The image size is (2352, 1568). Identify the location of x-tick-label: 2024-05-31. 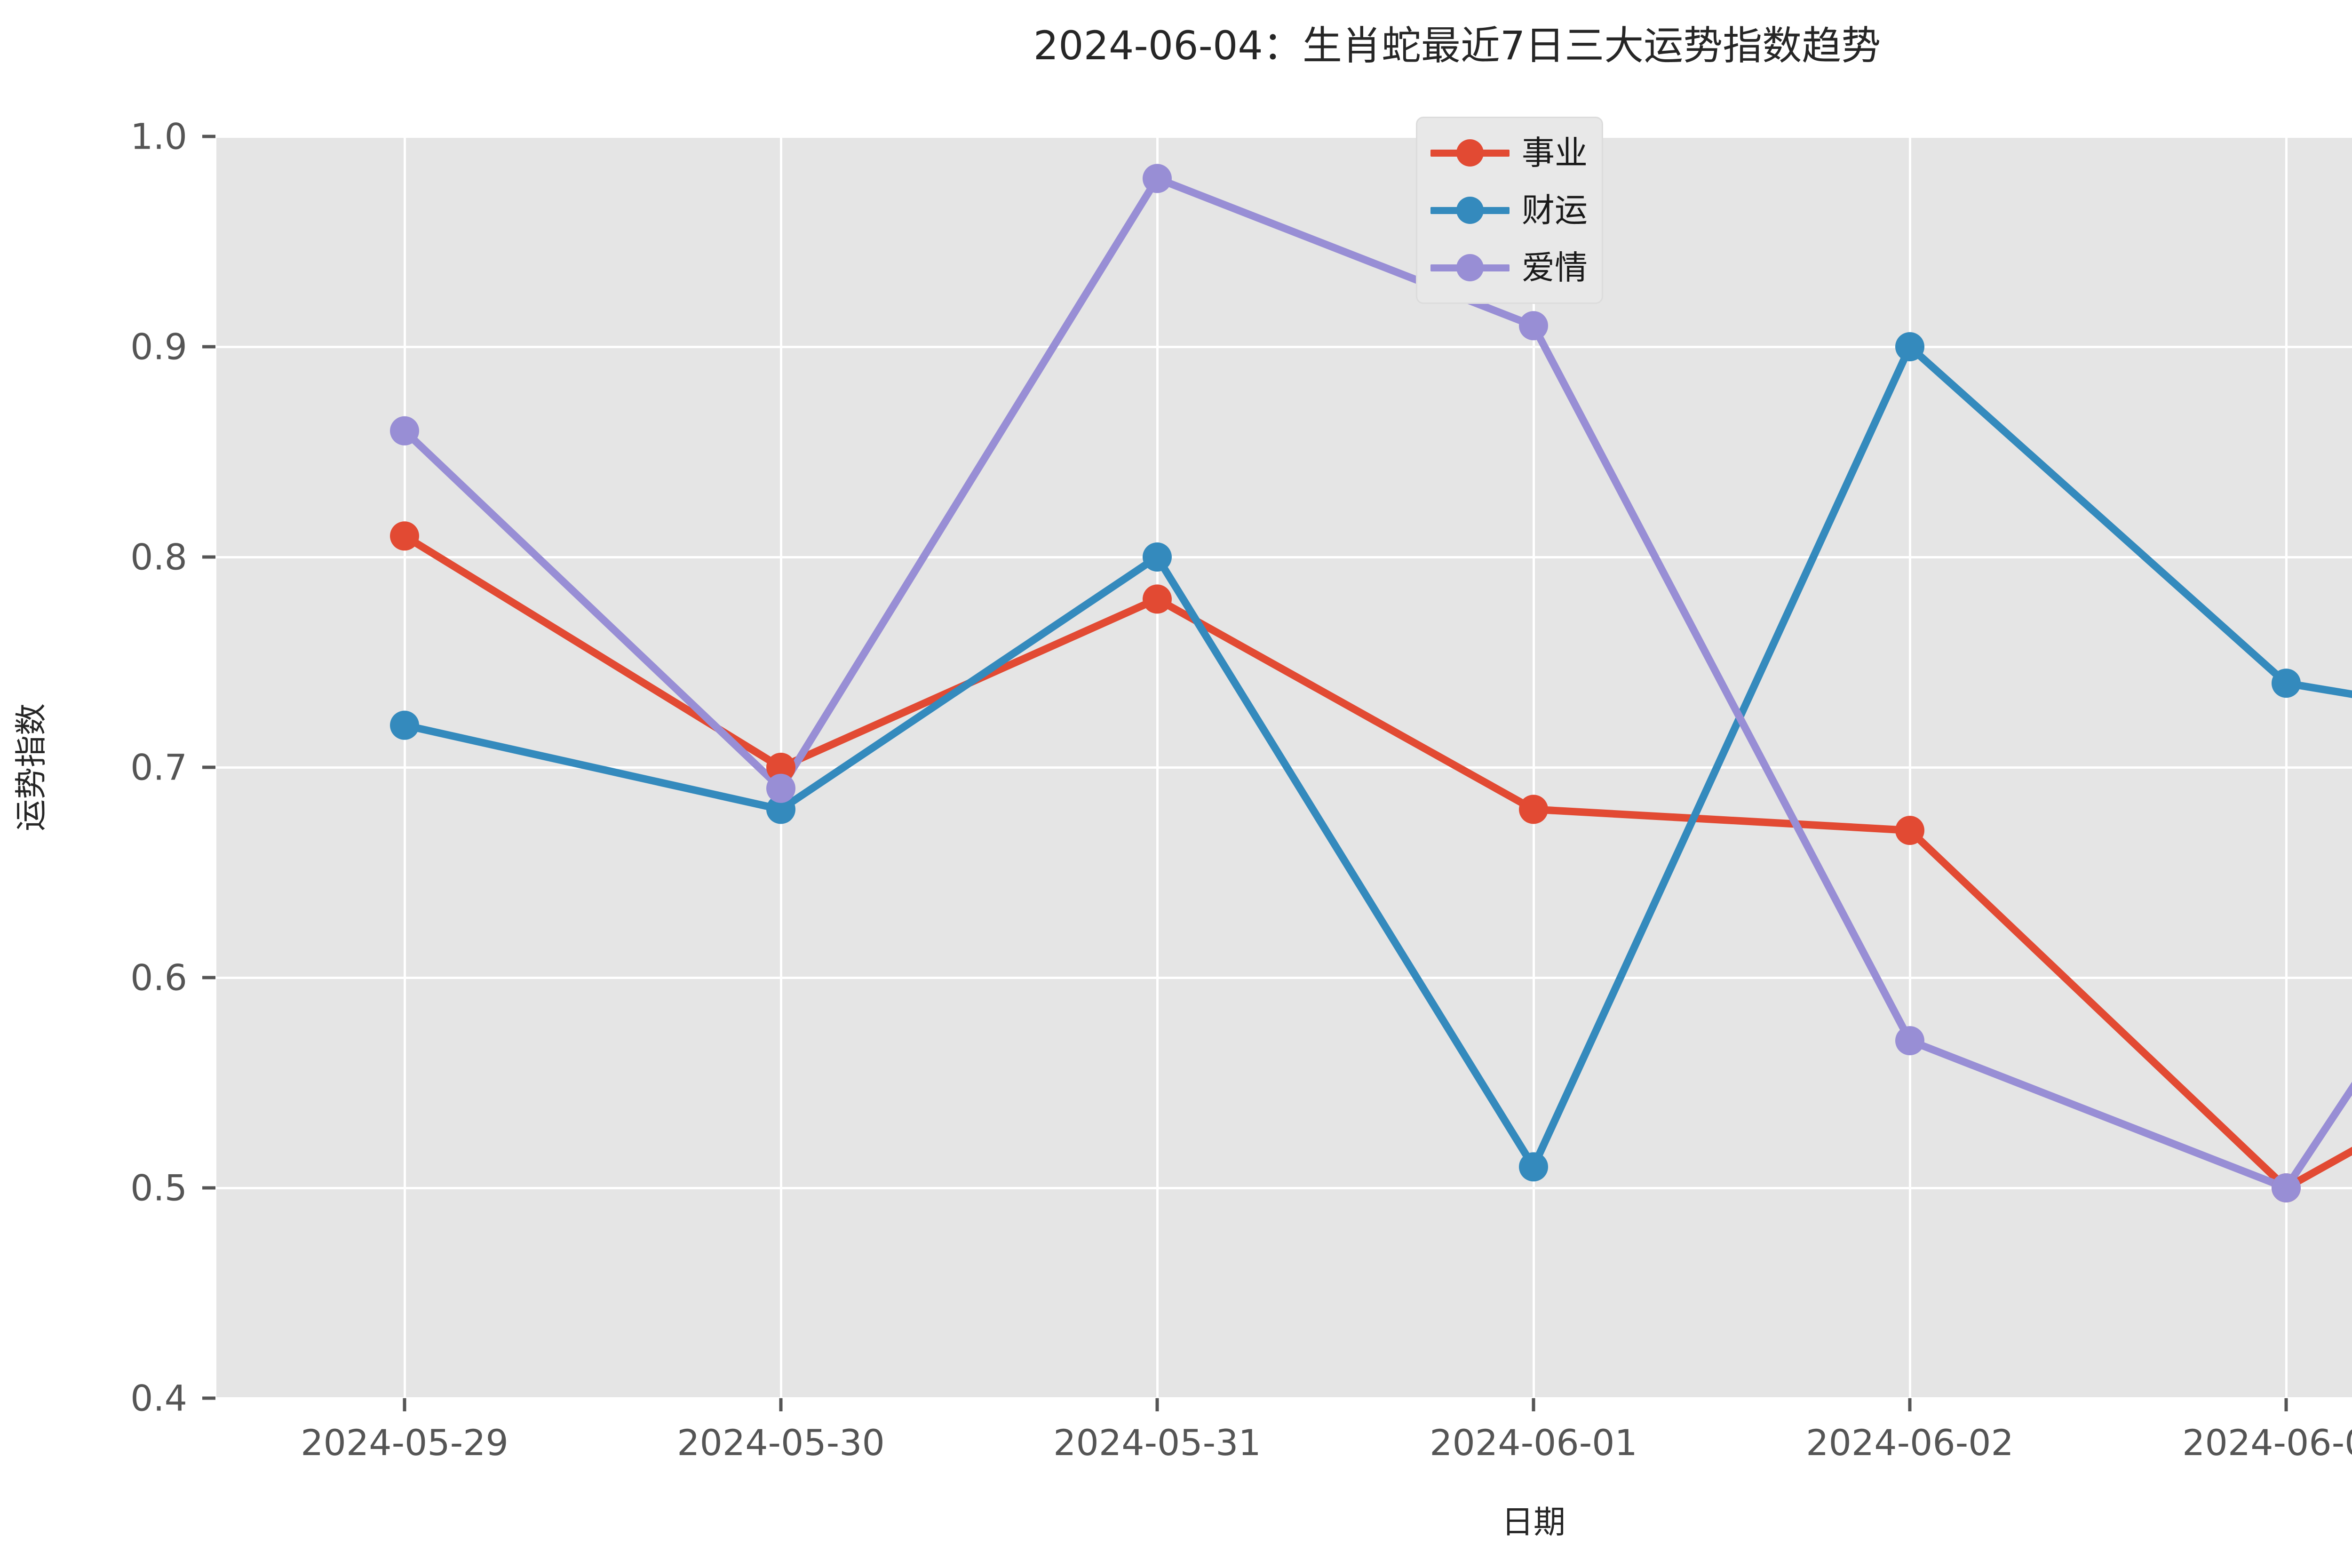
(1157, 1443).